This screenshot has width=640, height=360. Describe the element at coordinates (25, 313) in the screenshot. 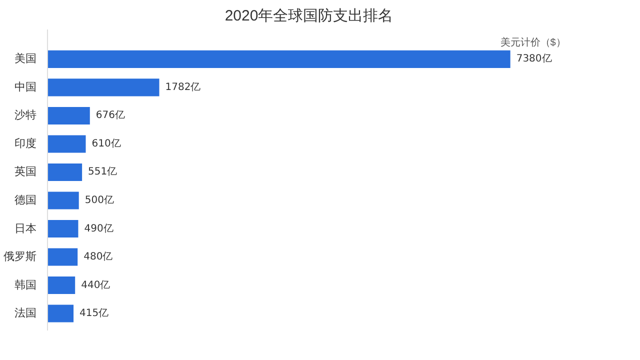

I see `y-tick-label: 法国` at that location.